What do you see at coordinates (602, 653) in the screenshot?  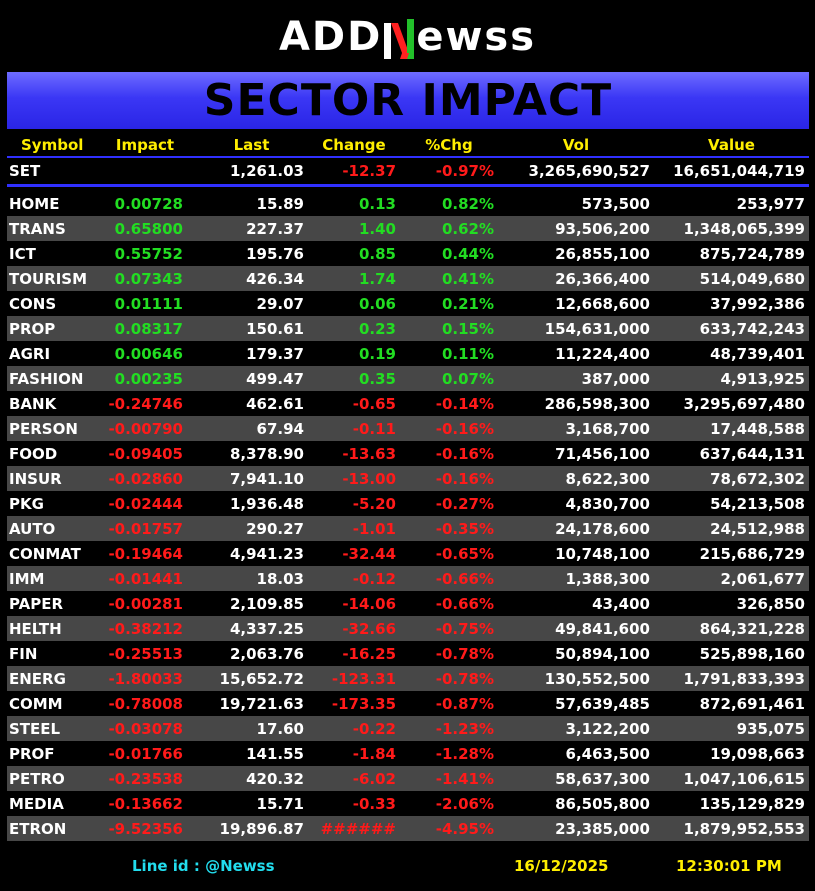 I see `row-volume: 50,894,100` at bounding box center [602, 653].